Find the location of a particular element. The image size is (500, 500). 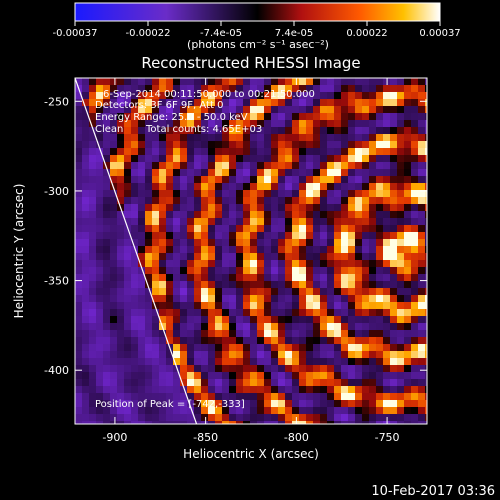

footer-timestamp: 10-Feb-2017 03:36 is located at coordinates (433, 491).